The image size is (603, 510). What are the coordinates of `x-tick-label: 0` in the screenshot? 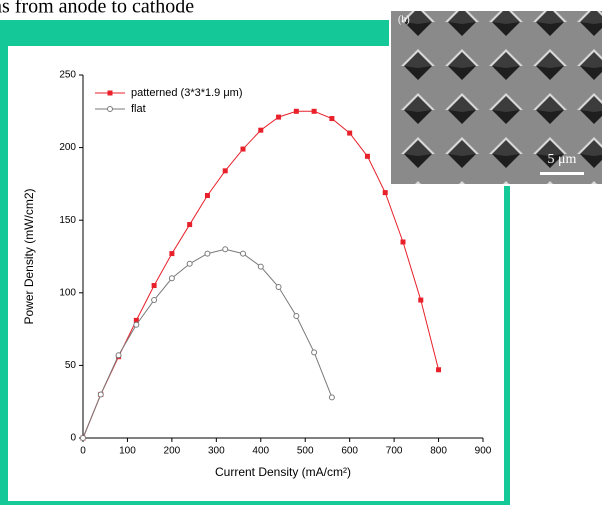 It's located at (83, 451).